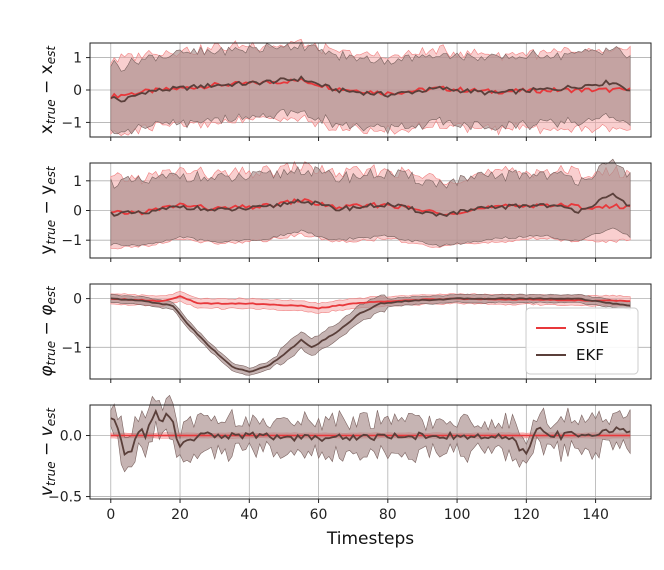 The width and height of the screenshot is (664, 570). Describe the element at coordinates (71, 437) in the screenshot. I see `y-tick-label: 0.0` at that location.